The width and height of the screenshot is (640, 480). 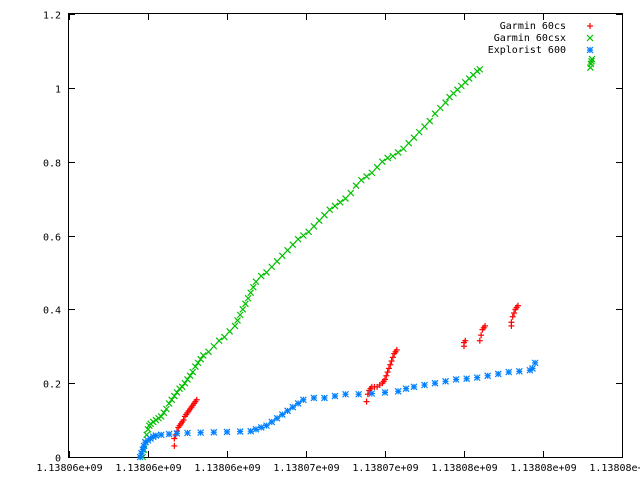 What do you see at coordinates (614, 468) in the screenshot?
I see `x-tick-label: 1.13808e+09` at bounding box center [614, 468].